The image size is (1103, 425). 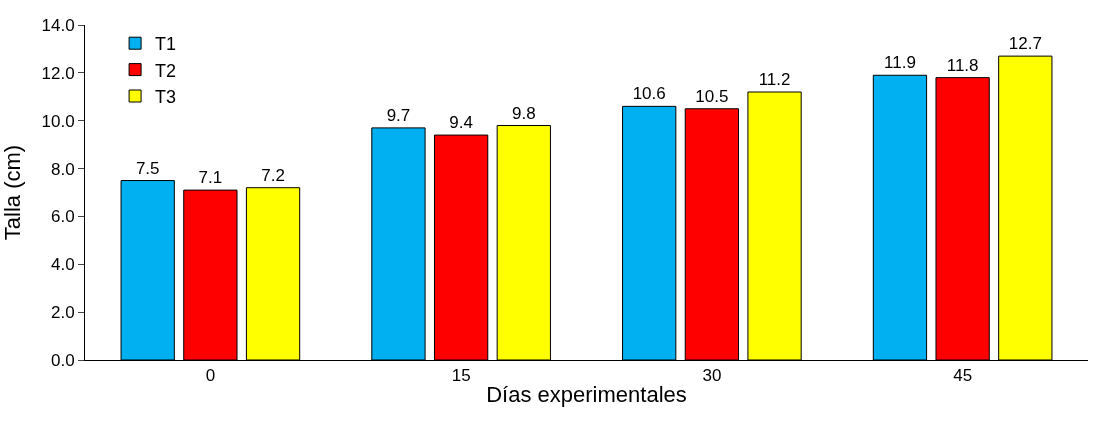 What do you see at coordinates (712, 96) in the screenshot?
I see `data-label: 10.5` at bounding box center [712, 96].